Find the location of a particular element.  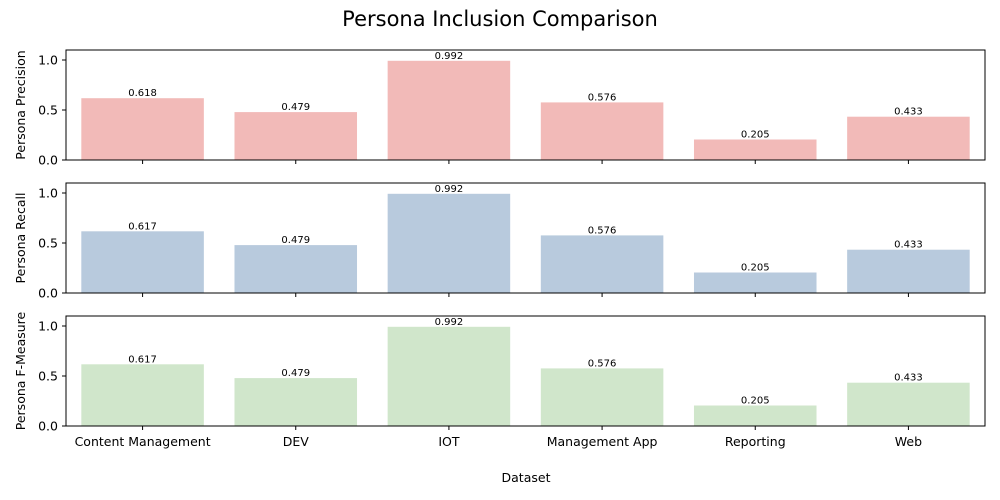

y-axis-label: Persona Precision is located at coordinates (20, 104).